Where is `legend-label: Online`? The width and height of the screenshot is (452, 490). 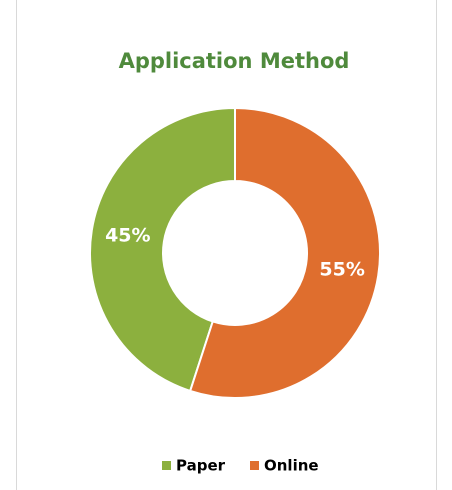
legend-label: Online is located at coordinates (291, 466).